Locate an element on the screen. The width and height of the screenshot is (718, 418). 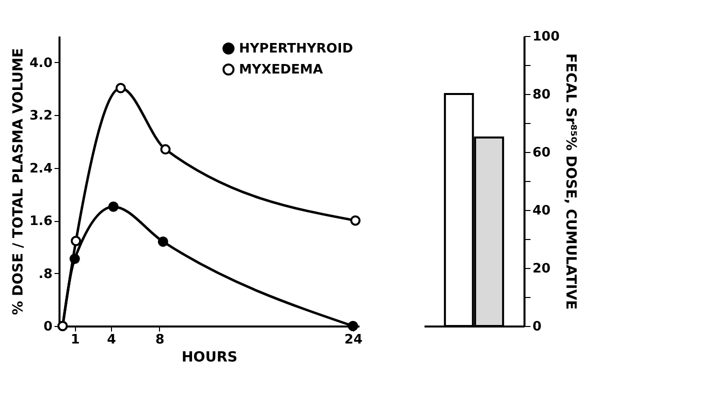
y-tick-label: .8 is located at coordinates (45, 274).